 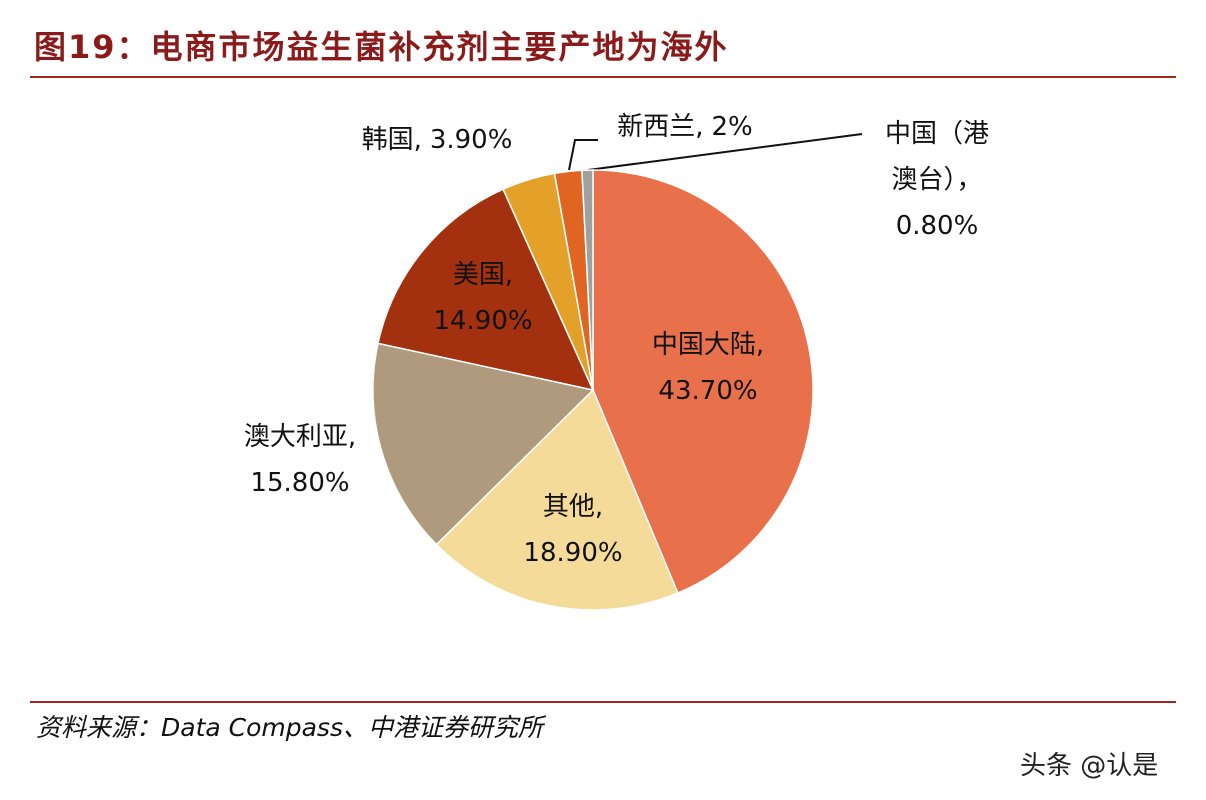 What do you see at coordinates (732, 127) in the screenshot?
I see `value-label: 2%` at bounding box center [732, 127].